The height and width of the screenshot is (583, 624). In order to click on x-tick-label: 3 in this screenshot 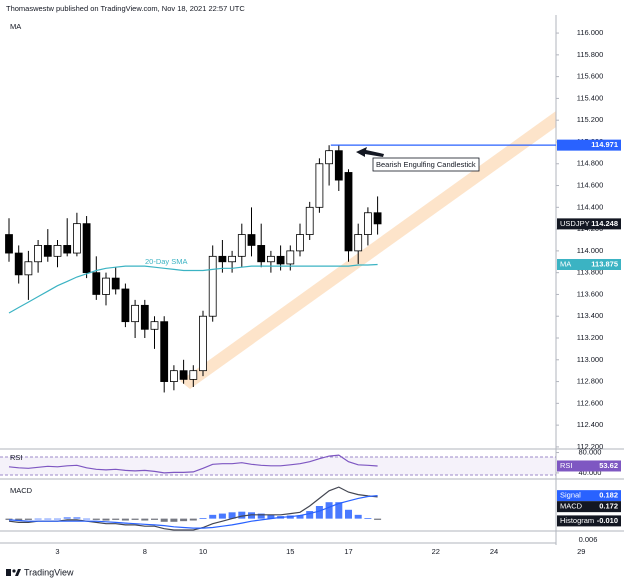, I will do `click(57, 551)`.